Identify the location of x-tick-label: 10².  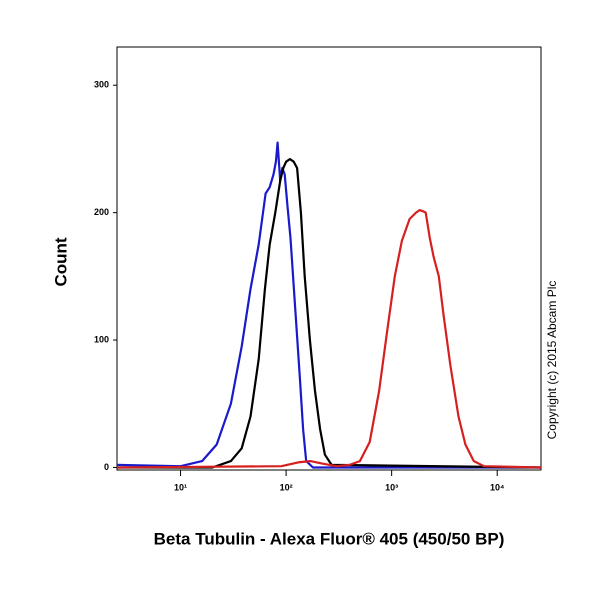
(286, 487).